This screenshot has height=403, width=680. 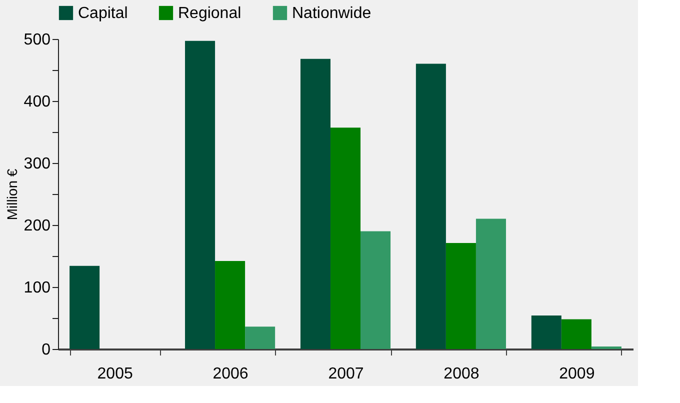 I want to click on y-tick-label: 500, so click(x=37, y=40).